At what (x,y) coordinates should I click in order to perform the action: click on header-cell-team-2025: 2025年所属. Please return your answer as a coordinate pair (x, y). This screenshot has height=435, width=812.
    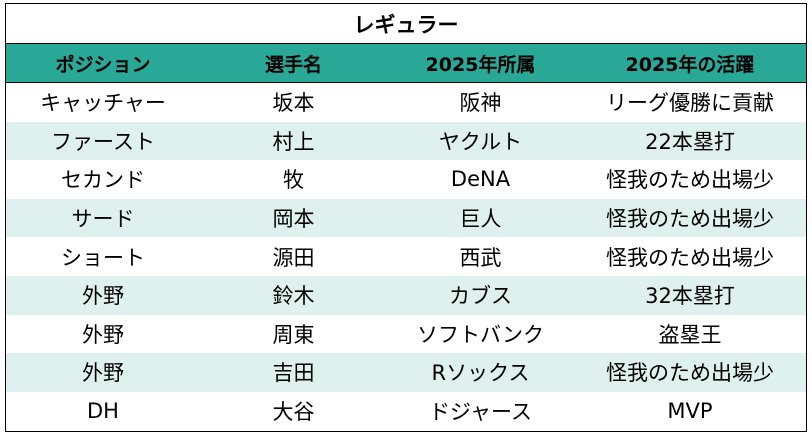
    Looking at the image, I should click on (480, 63).